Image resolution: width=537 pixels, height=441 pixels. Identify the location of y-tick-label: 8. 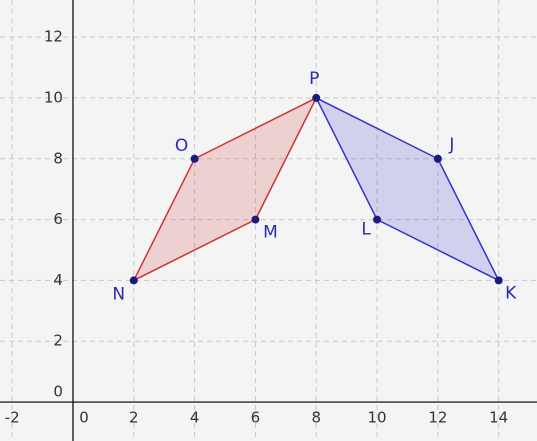
(58, 158).